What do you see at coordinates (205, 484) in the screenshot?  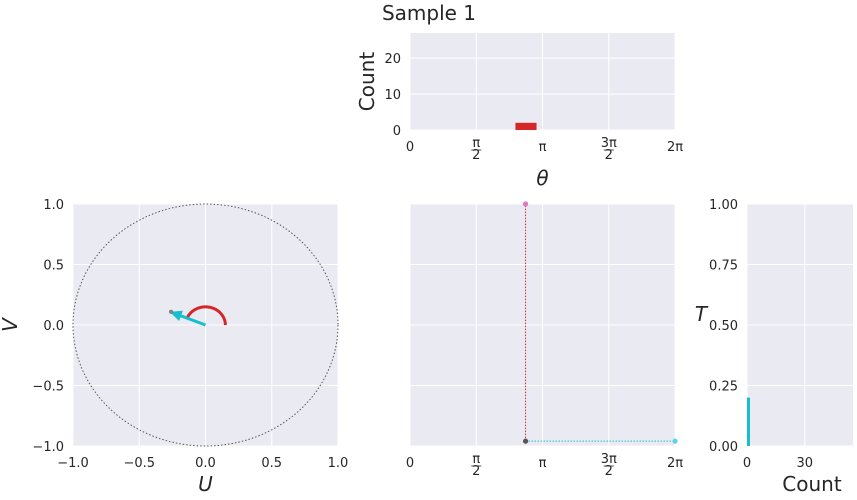 I see `x-axis-label: U` at bounding box center [205, 484].